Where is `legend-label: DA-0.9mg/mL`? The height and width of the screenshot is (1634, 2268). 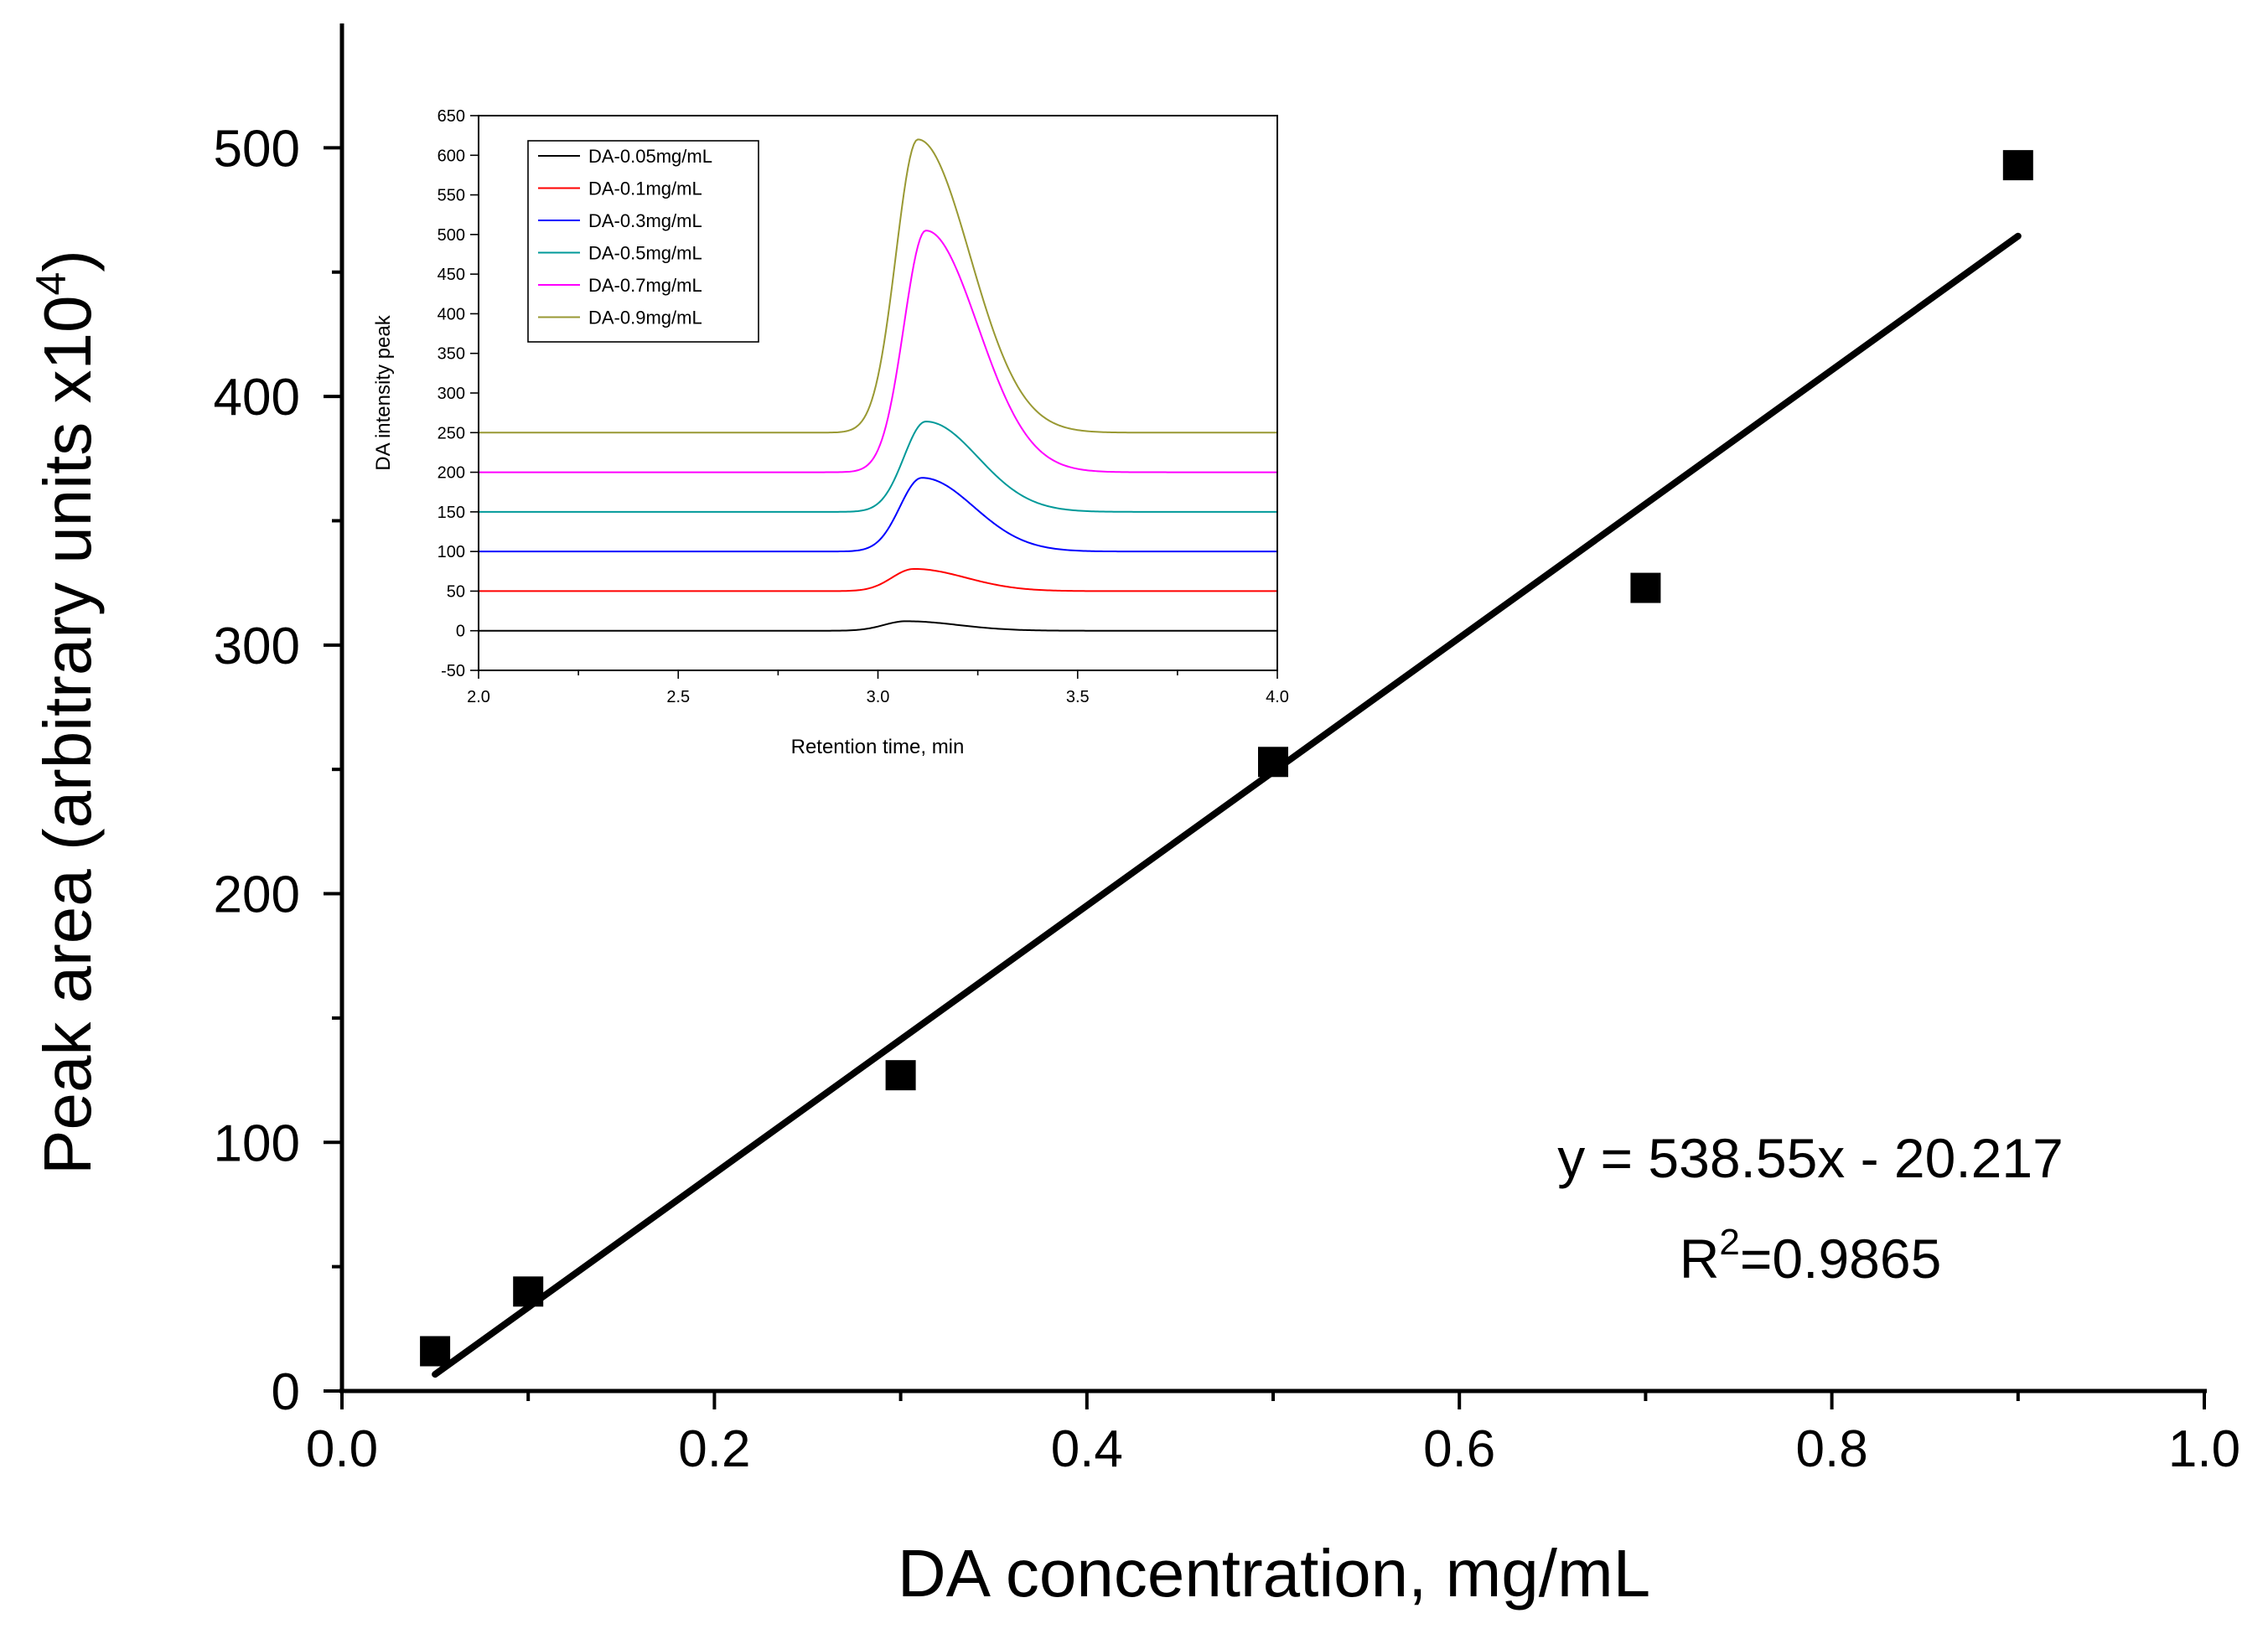
legend-label: DA-0.9mg/mL is located at coordinates (645, 318).